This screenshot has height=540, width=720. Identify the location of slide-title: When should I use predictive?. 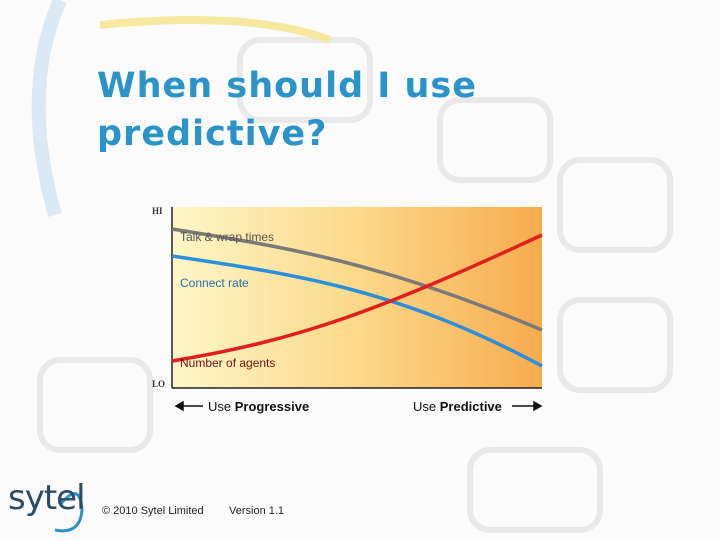
(287, 110).